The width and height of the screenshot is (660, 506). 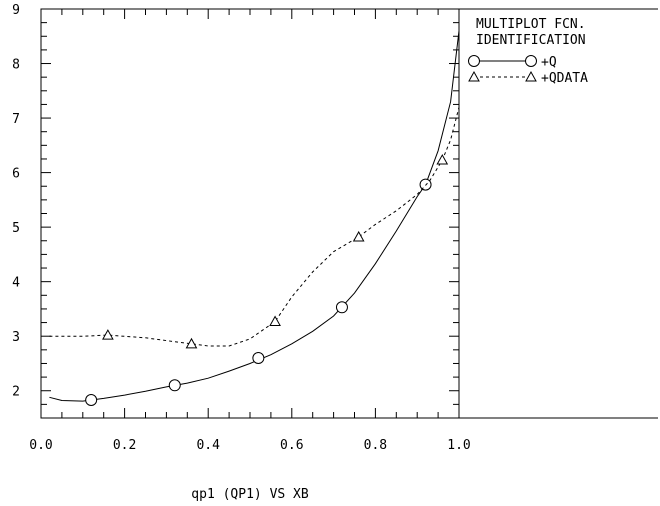 What do you see at coordinates (16, 65) in the screenshot?
I see `y-tick-label: 8` at bounding box center [16, 65].